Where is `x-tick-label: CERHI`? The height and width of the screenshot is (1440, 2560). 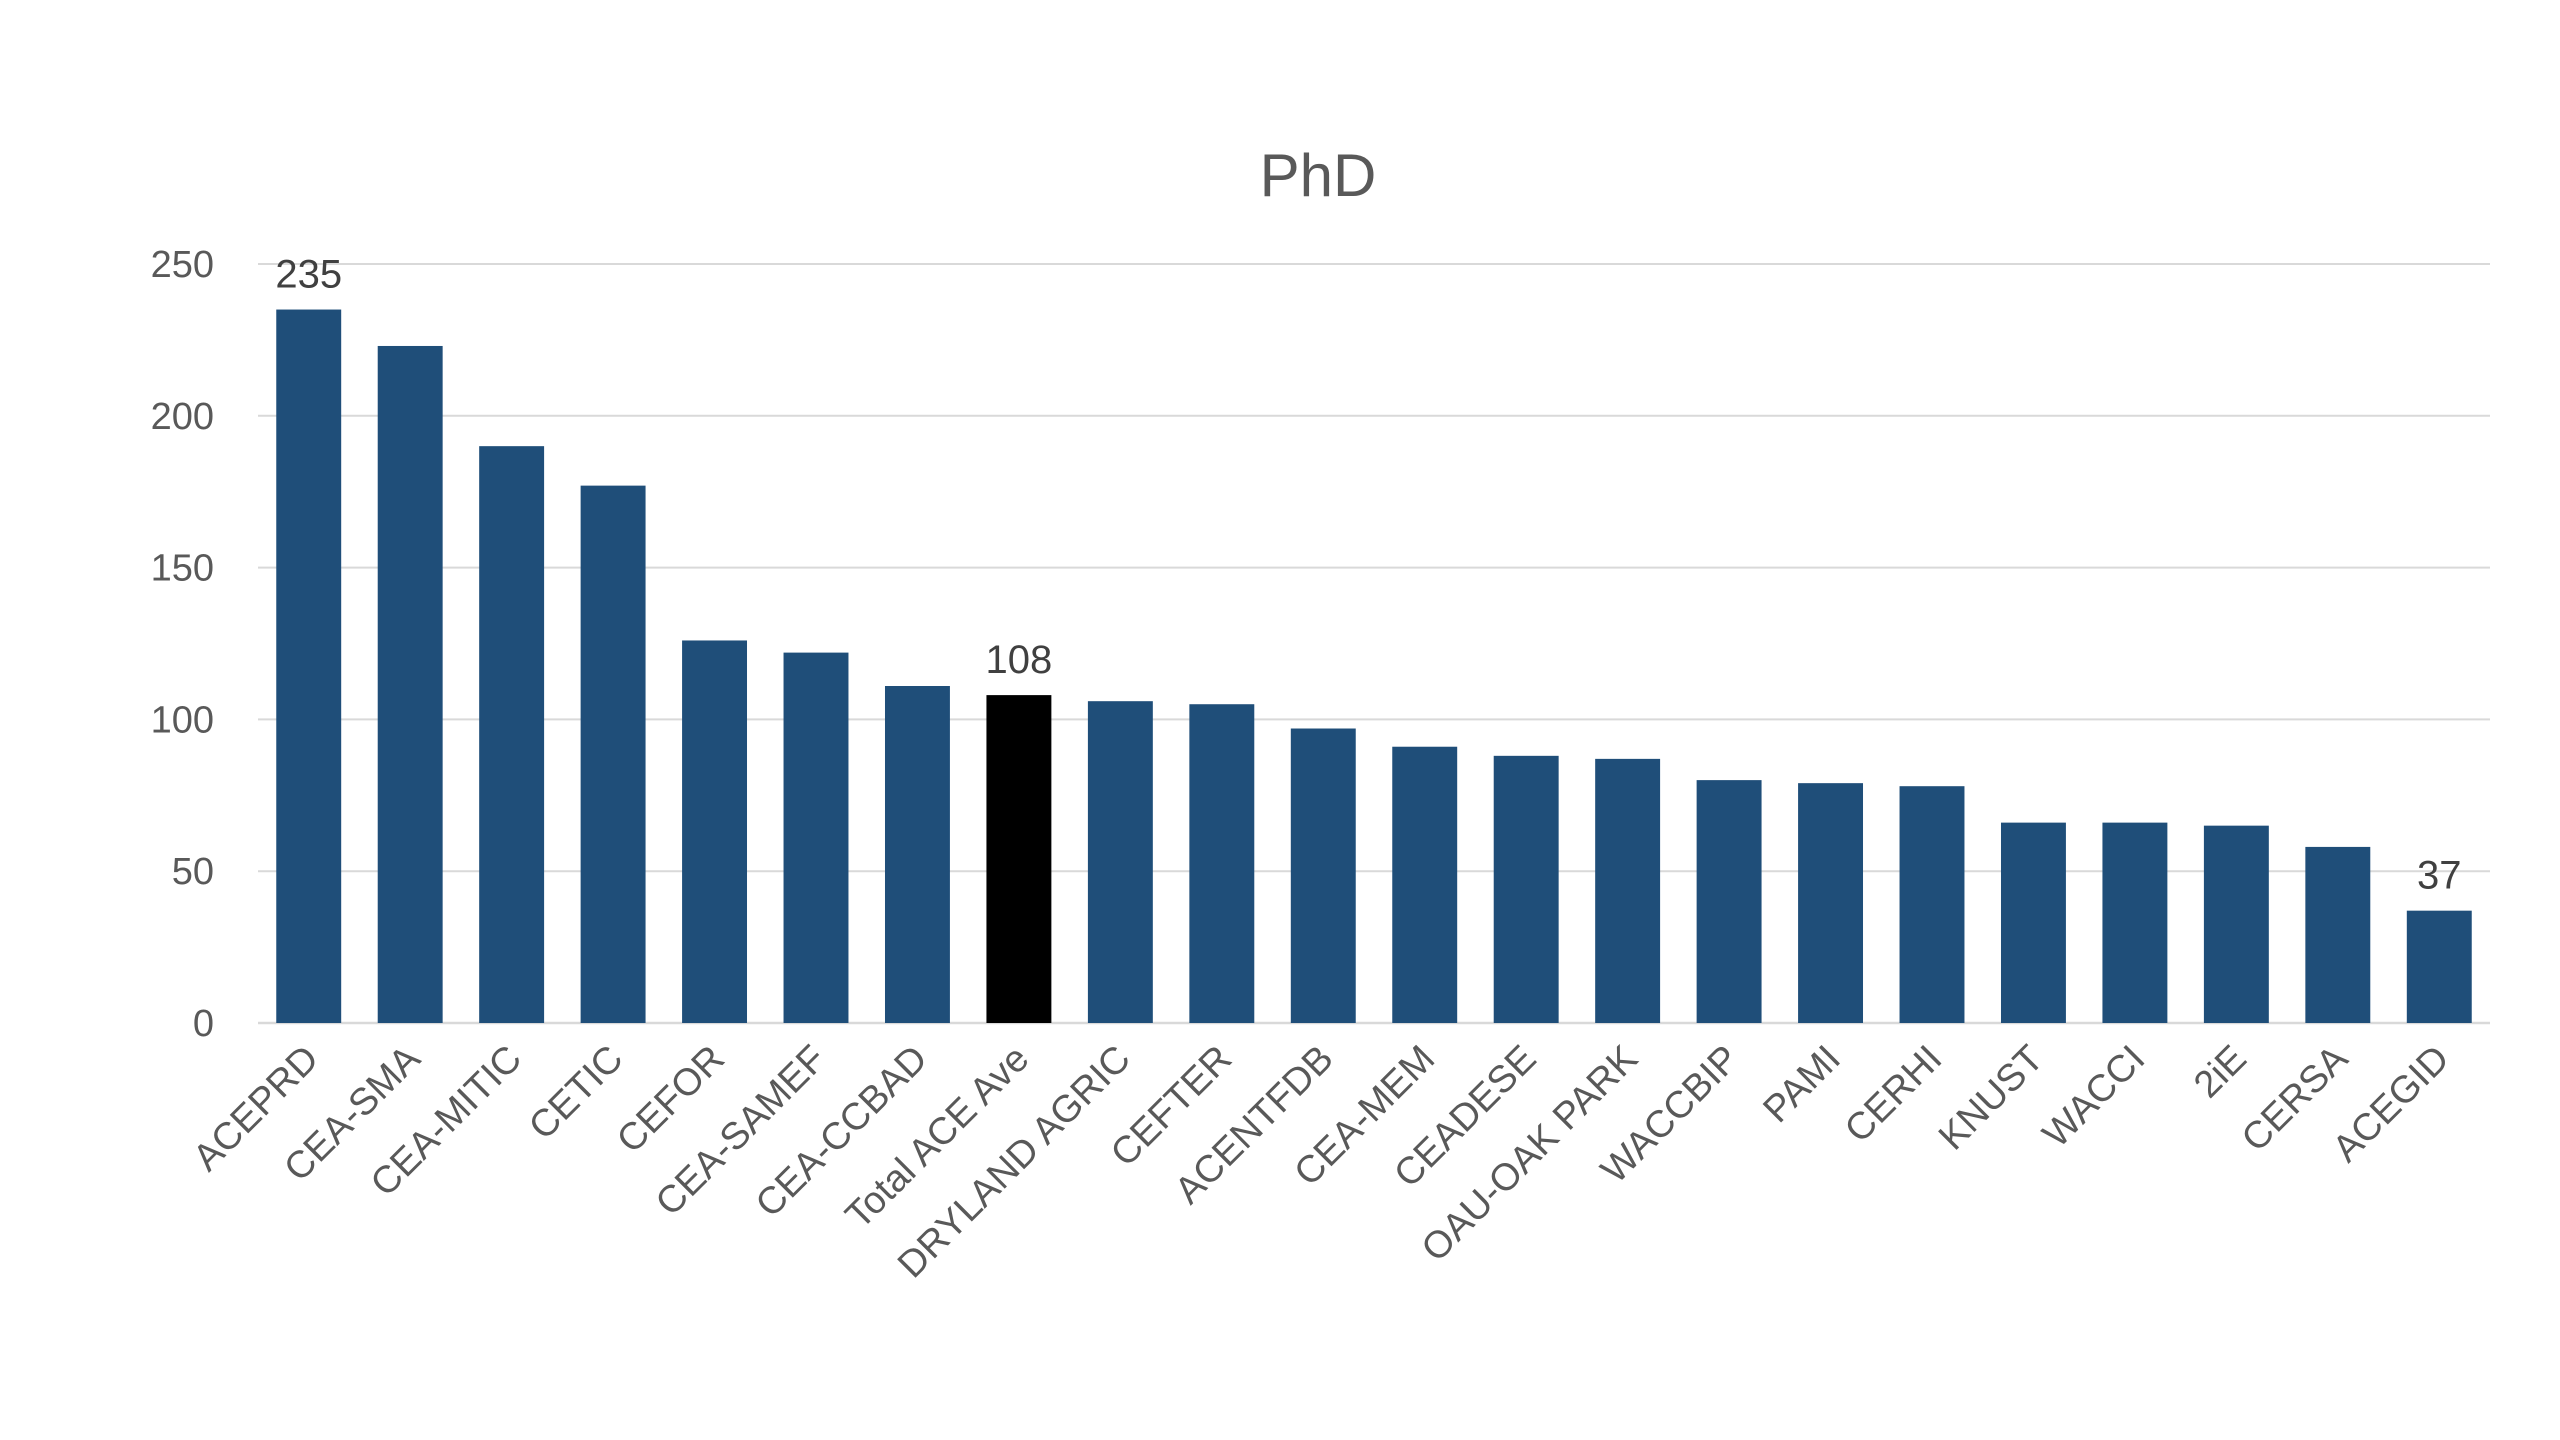 x-tick-label: CERHI is located at coordinates (1893, 1094).